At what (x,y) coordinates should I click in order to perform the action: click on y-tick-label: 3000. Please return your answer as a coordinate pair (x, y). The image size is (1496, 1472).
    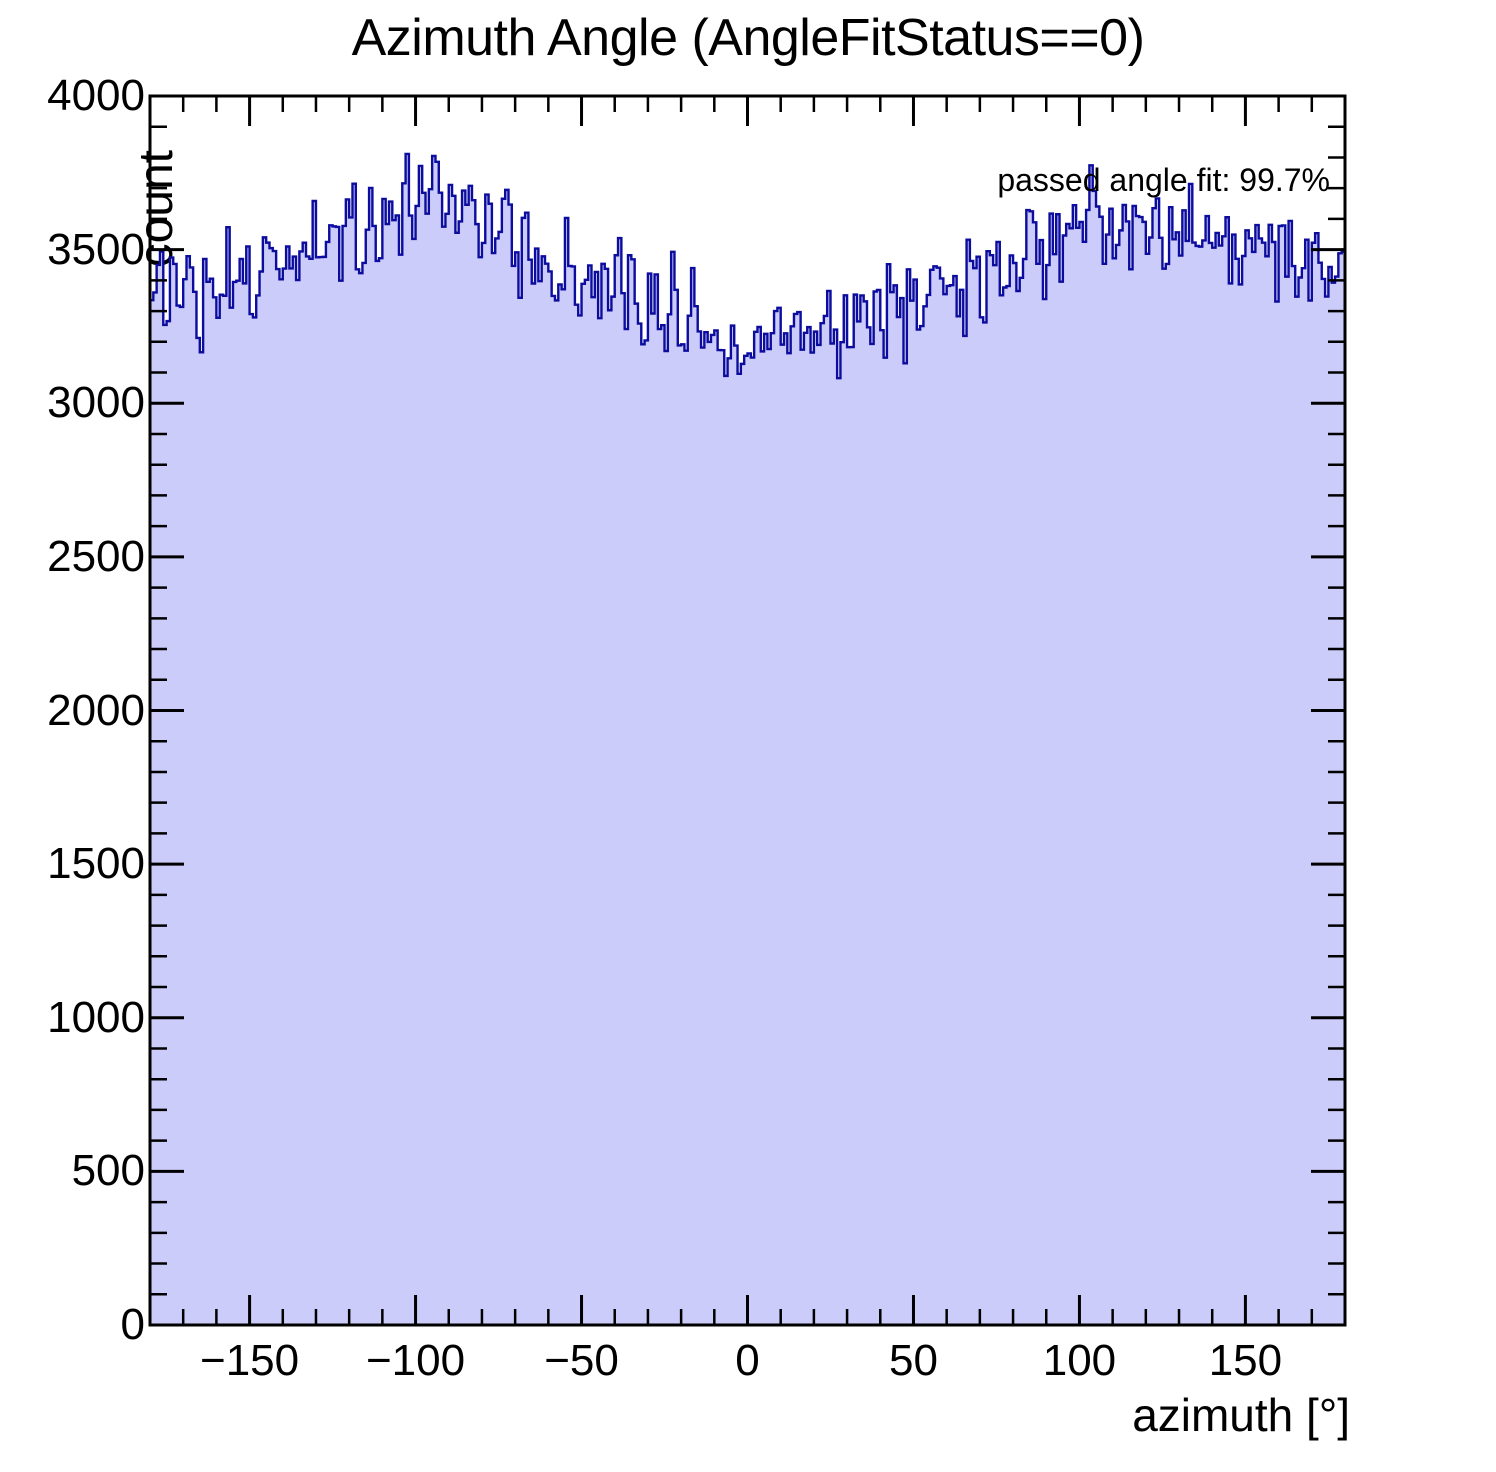
    Looking at the image, I should click on (96, 403).